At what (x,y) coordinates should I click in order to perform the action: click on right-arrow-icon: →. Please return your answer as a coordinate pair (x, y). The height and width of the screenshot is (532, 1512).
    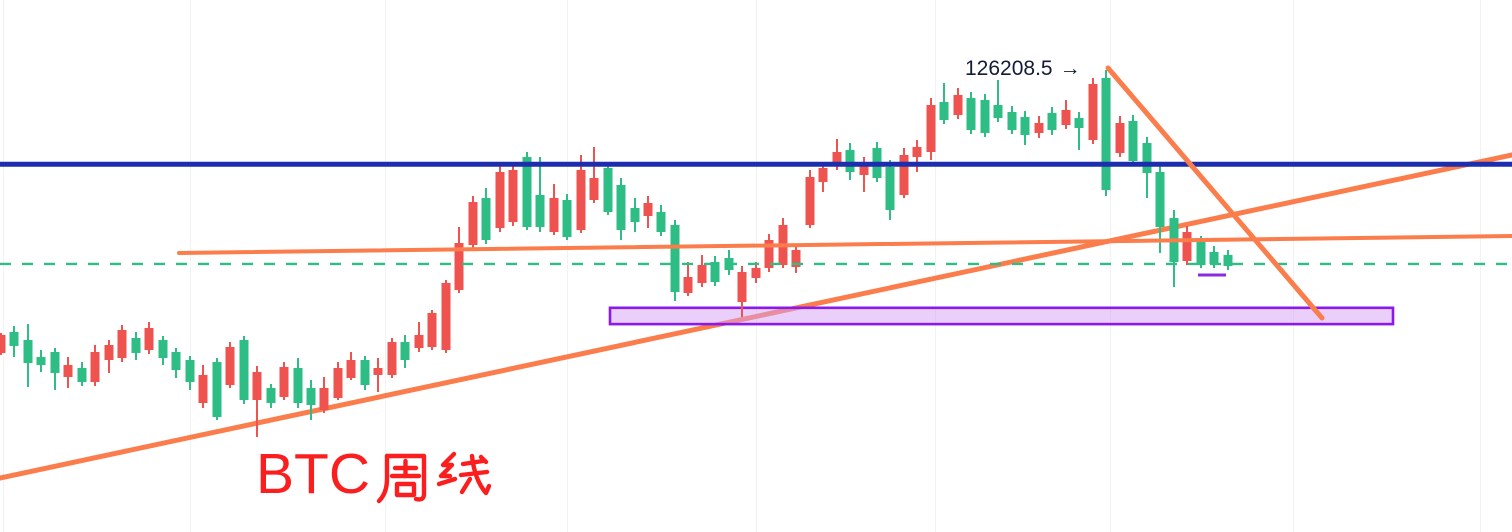
    Looking at the image, I should click on (1070, 68).